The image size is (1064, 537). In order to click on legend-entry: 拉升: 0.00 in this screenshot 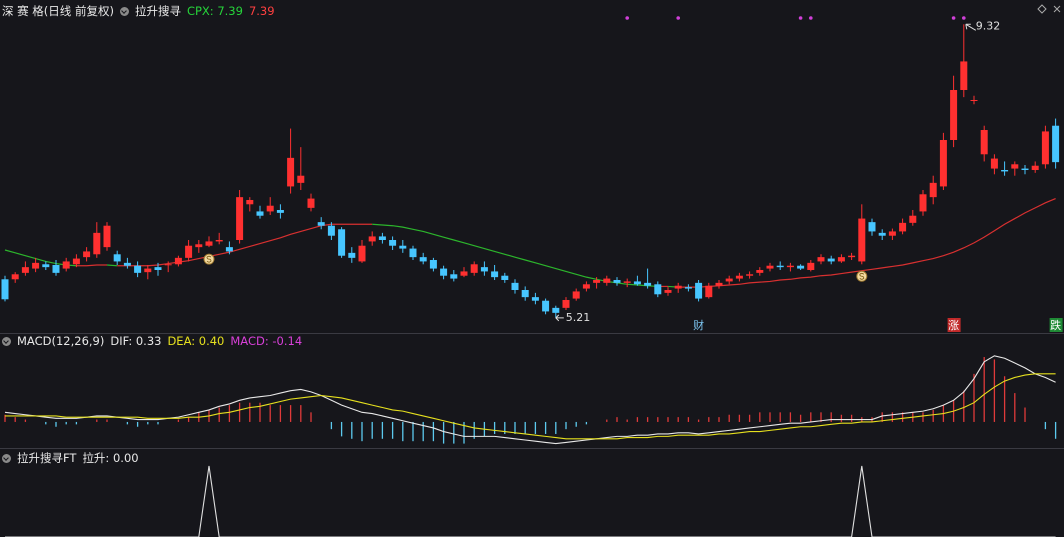, I will do `click(110, 458)`.